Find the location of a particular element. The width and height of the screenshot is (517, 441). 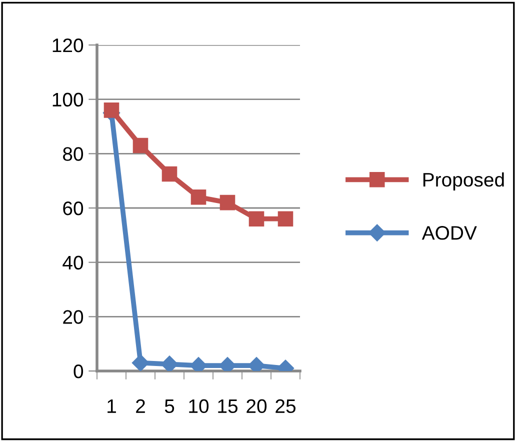

legend-label: Proposed is located at coordinates (463, 181).